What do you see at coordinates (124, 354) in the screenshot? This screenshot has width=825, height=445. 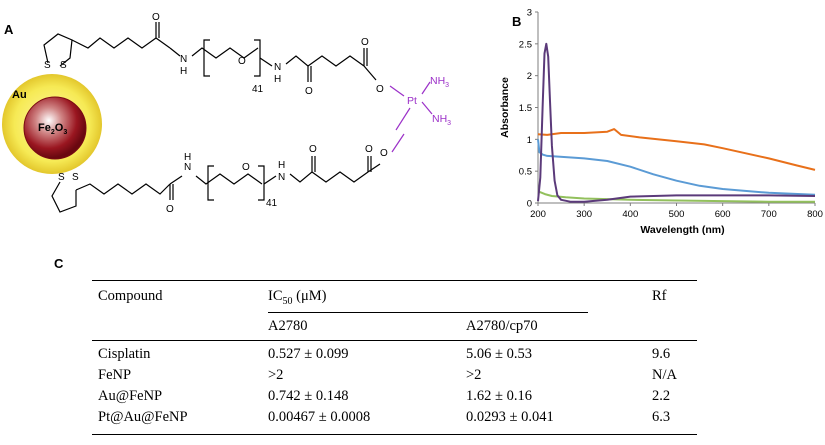 I see `compound-cell: Cisplatin` at bounding box center [124, 354].